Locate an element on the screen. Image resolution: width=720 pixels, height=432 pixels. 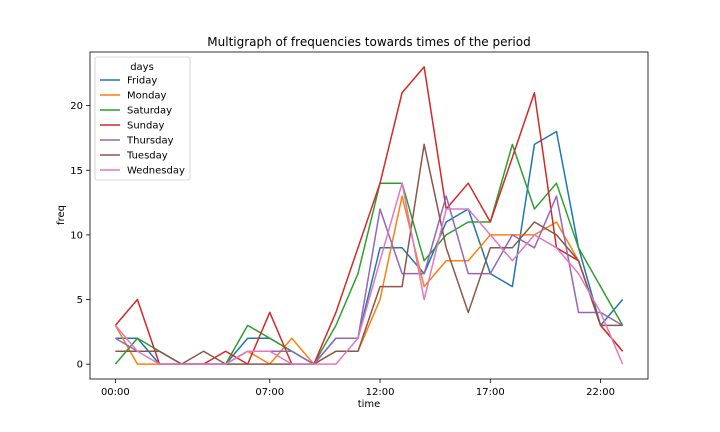
legend-label-friday: Friday is located at coordinates (142, 81).